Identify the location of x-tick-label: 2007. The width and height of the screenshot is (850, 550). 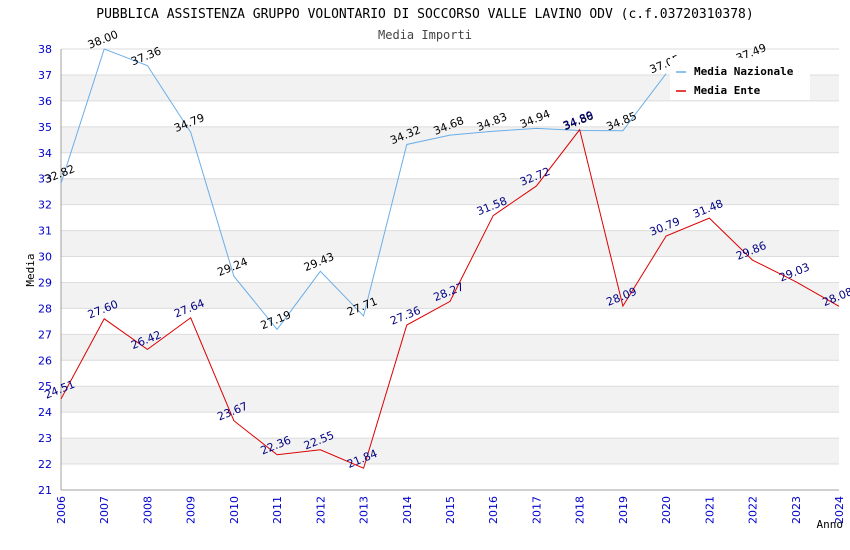
(104, 510).